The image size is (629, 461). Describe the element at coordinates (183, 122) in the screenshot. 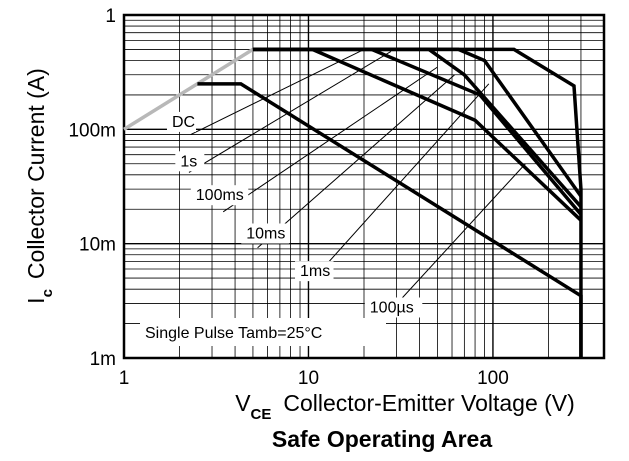

I see `label-dc: DC` at that location.